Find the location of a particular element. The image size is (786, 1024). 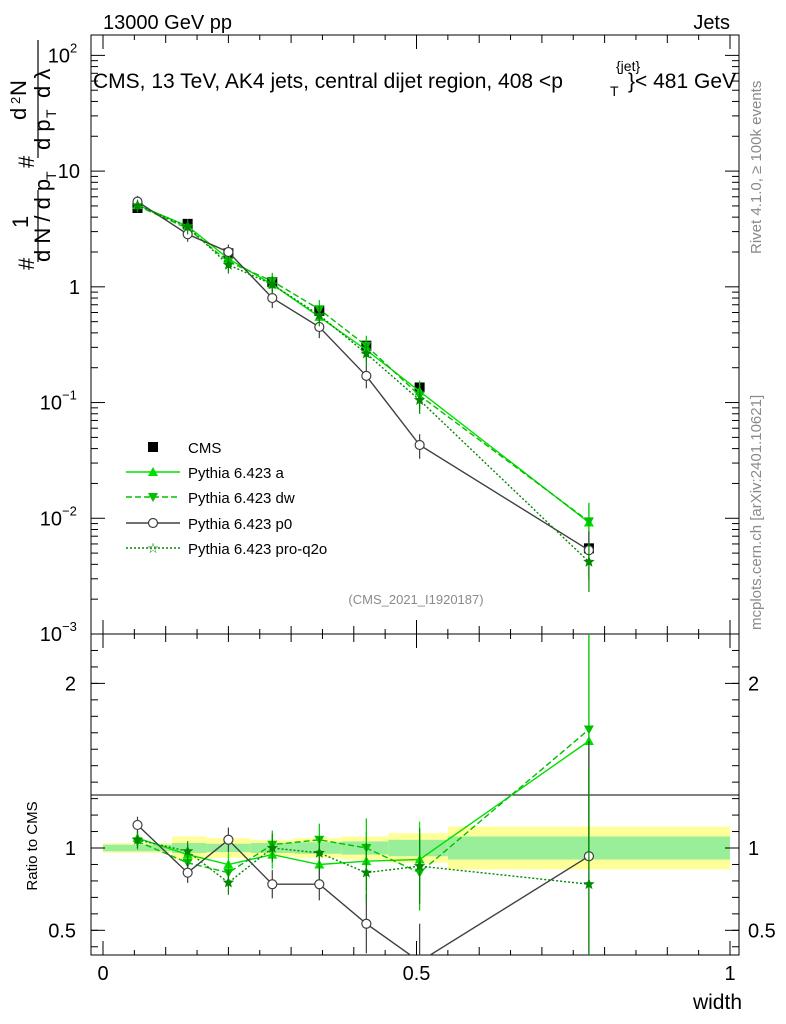

ratio-series-q2o is located at coordinates (363, 861).